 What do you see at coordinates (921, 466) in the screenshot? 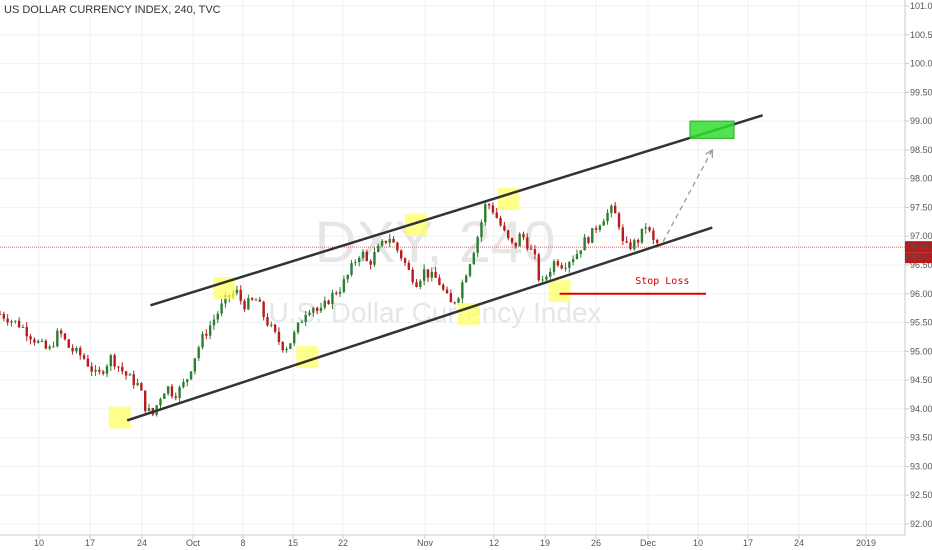
I see `price-tick-label: 93.00` at bounding box center [921, 466].